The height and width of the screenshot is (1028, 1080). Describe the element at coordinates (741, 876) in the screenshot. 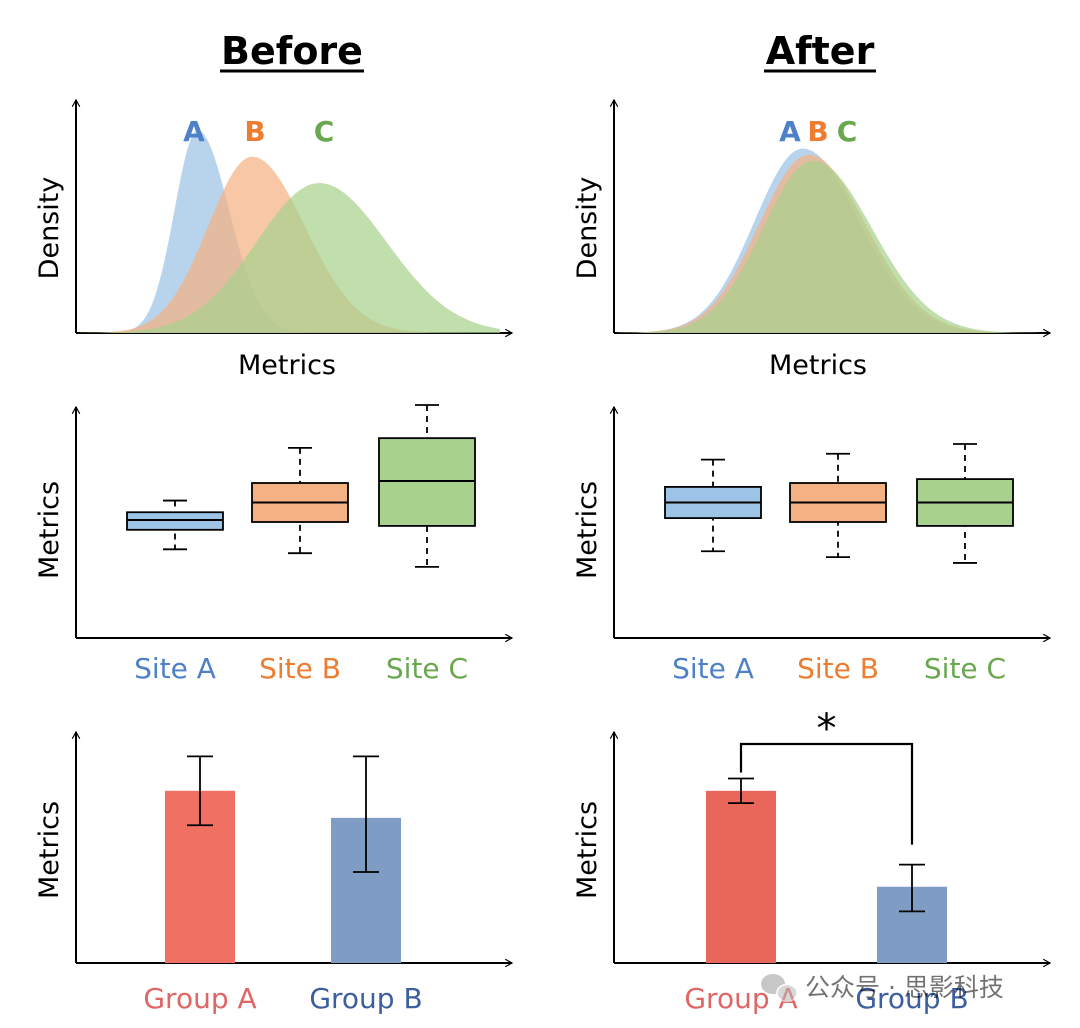

I see `bar-group-a` at that location.